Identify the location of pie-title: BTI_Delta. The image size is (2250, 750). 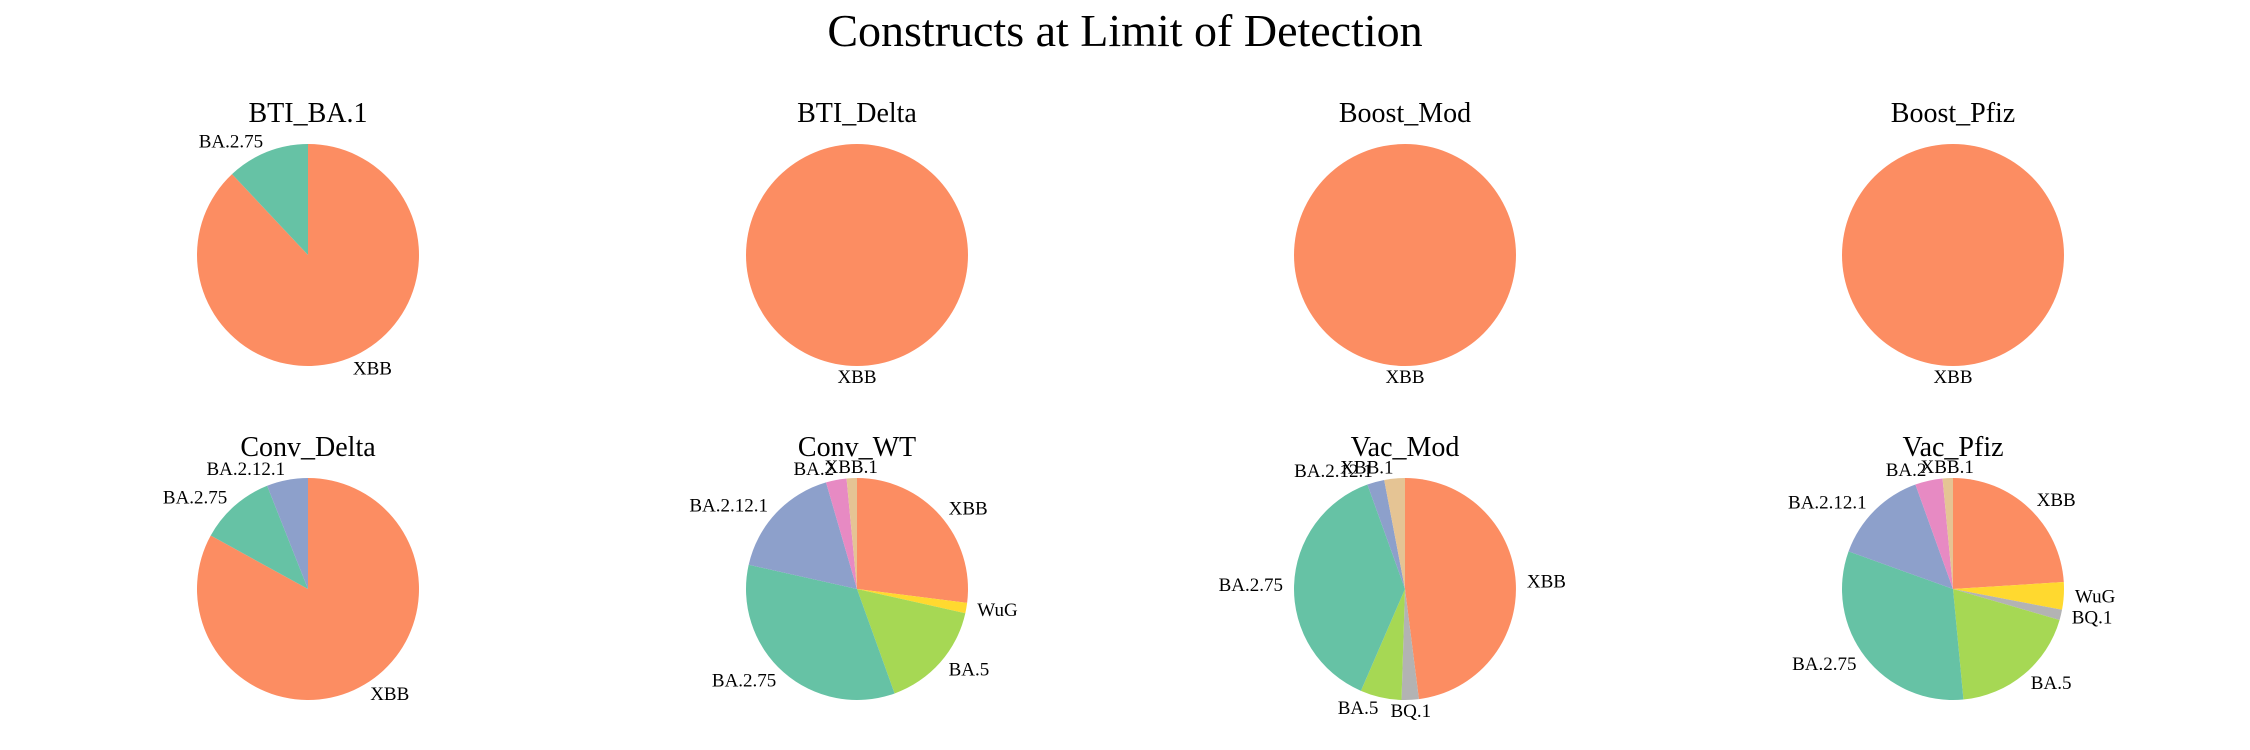
(857, 113).